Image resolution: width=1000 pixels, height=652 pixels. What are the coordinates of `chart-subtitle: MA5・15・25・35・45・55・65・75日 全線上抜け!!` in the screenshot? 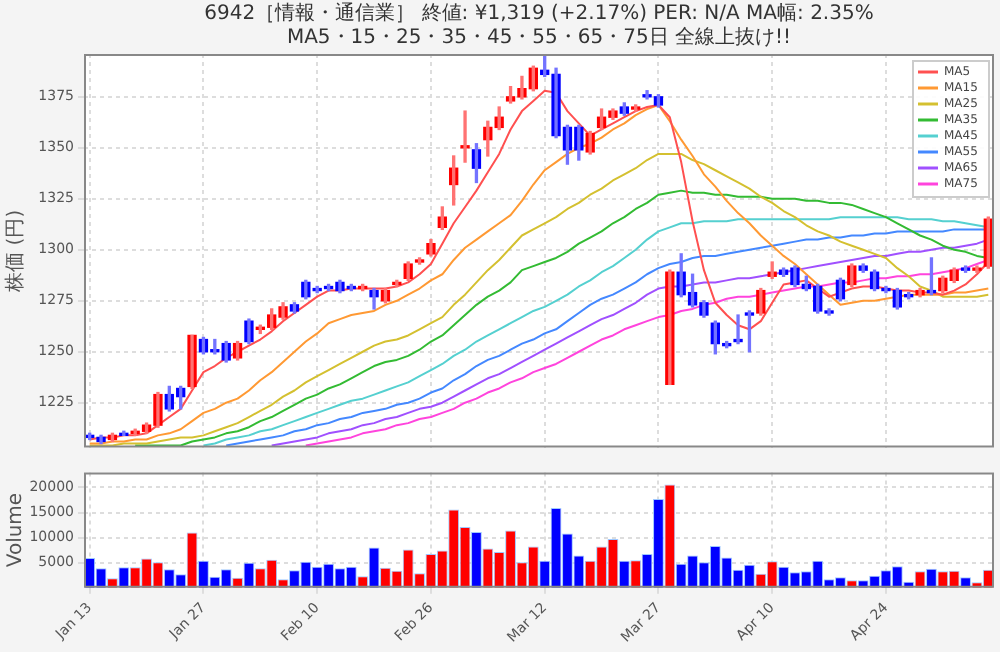 It's located at (539, 37).